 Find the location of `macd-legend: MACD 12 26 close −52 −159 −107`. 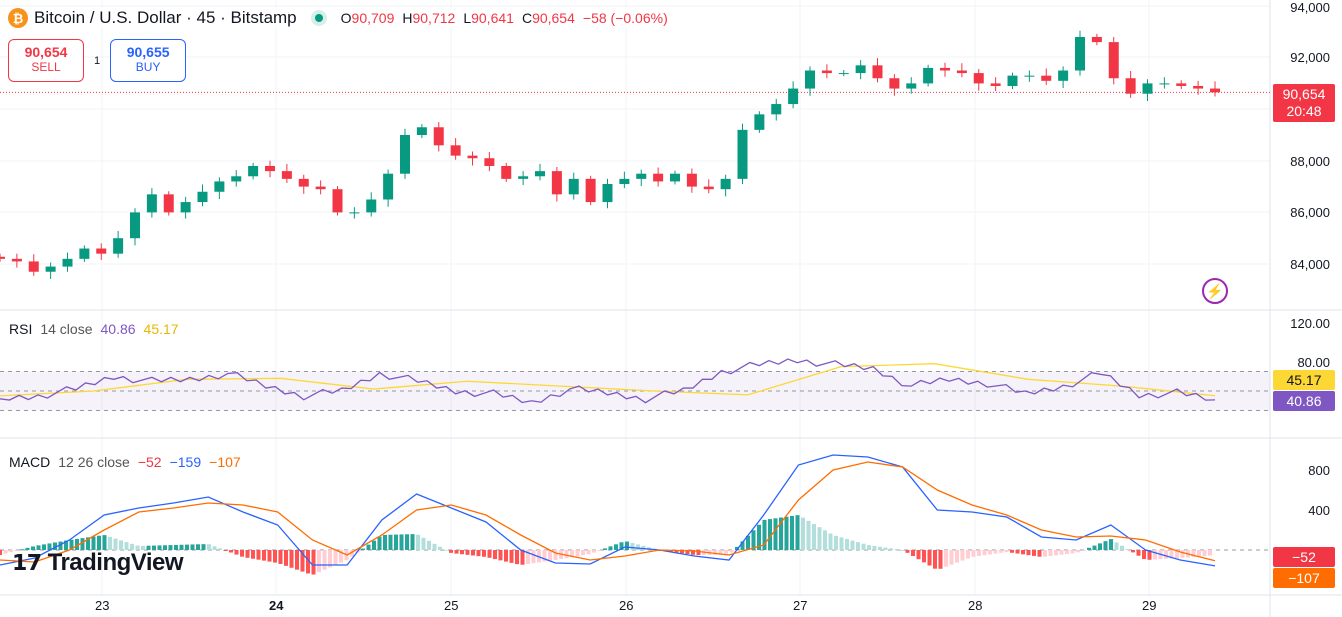

macd-legend: MACD 12 26 close −52 −159 −107 is located at coordinates (125, 462).